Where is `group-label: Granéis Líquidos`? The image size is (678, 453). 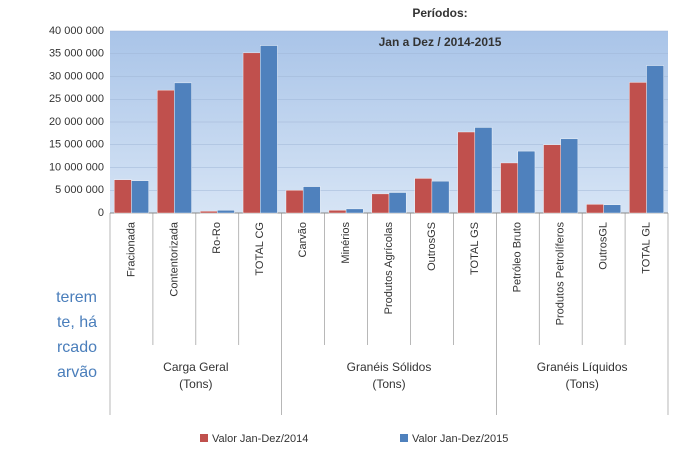 group-label: Granéis Líquidos is located at coordinates (582, 367).